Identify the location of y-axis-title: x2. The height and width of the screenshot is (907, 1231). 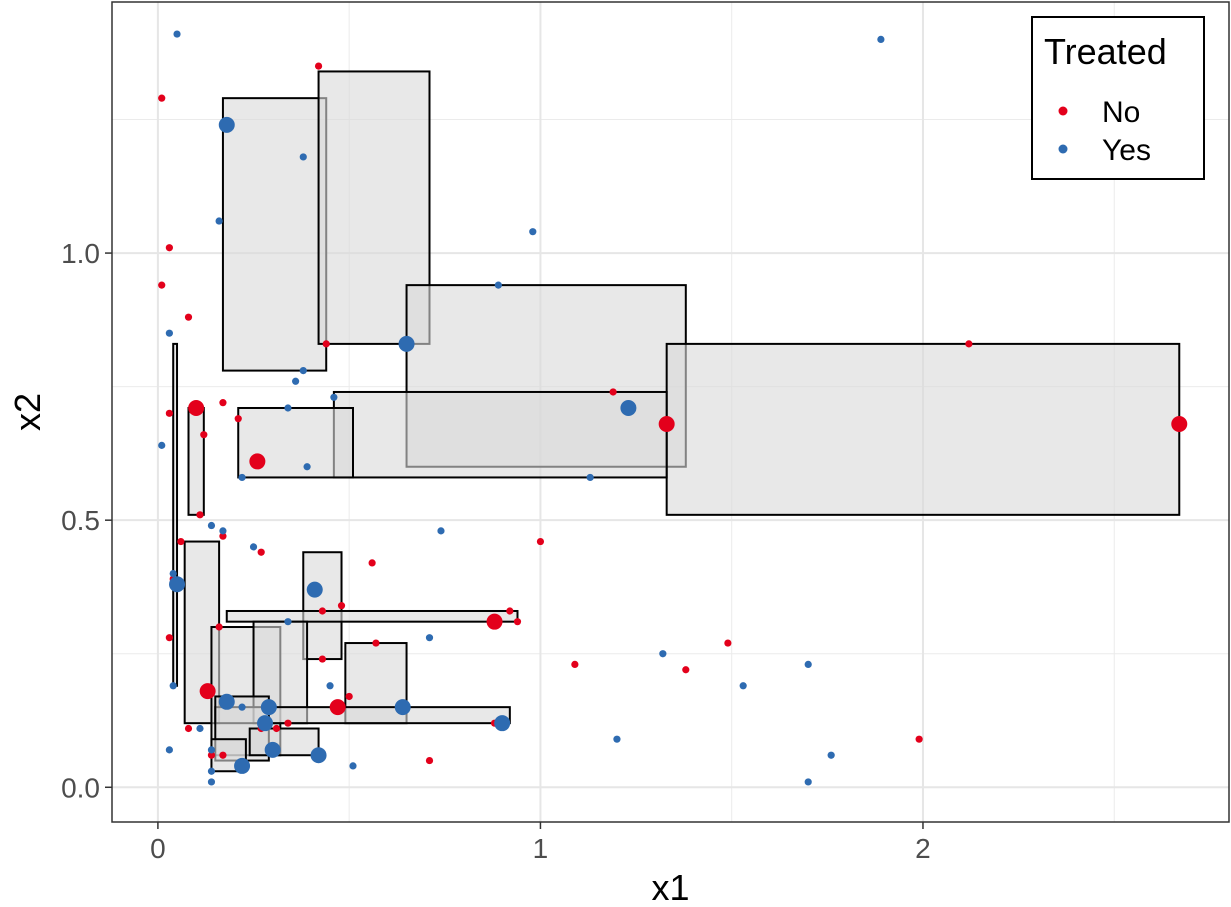
(27, 412).